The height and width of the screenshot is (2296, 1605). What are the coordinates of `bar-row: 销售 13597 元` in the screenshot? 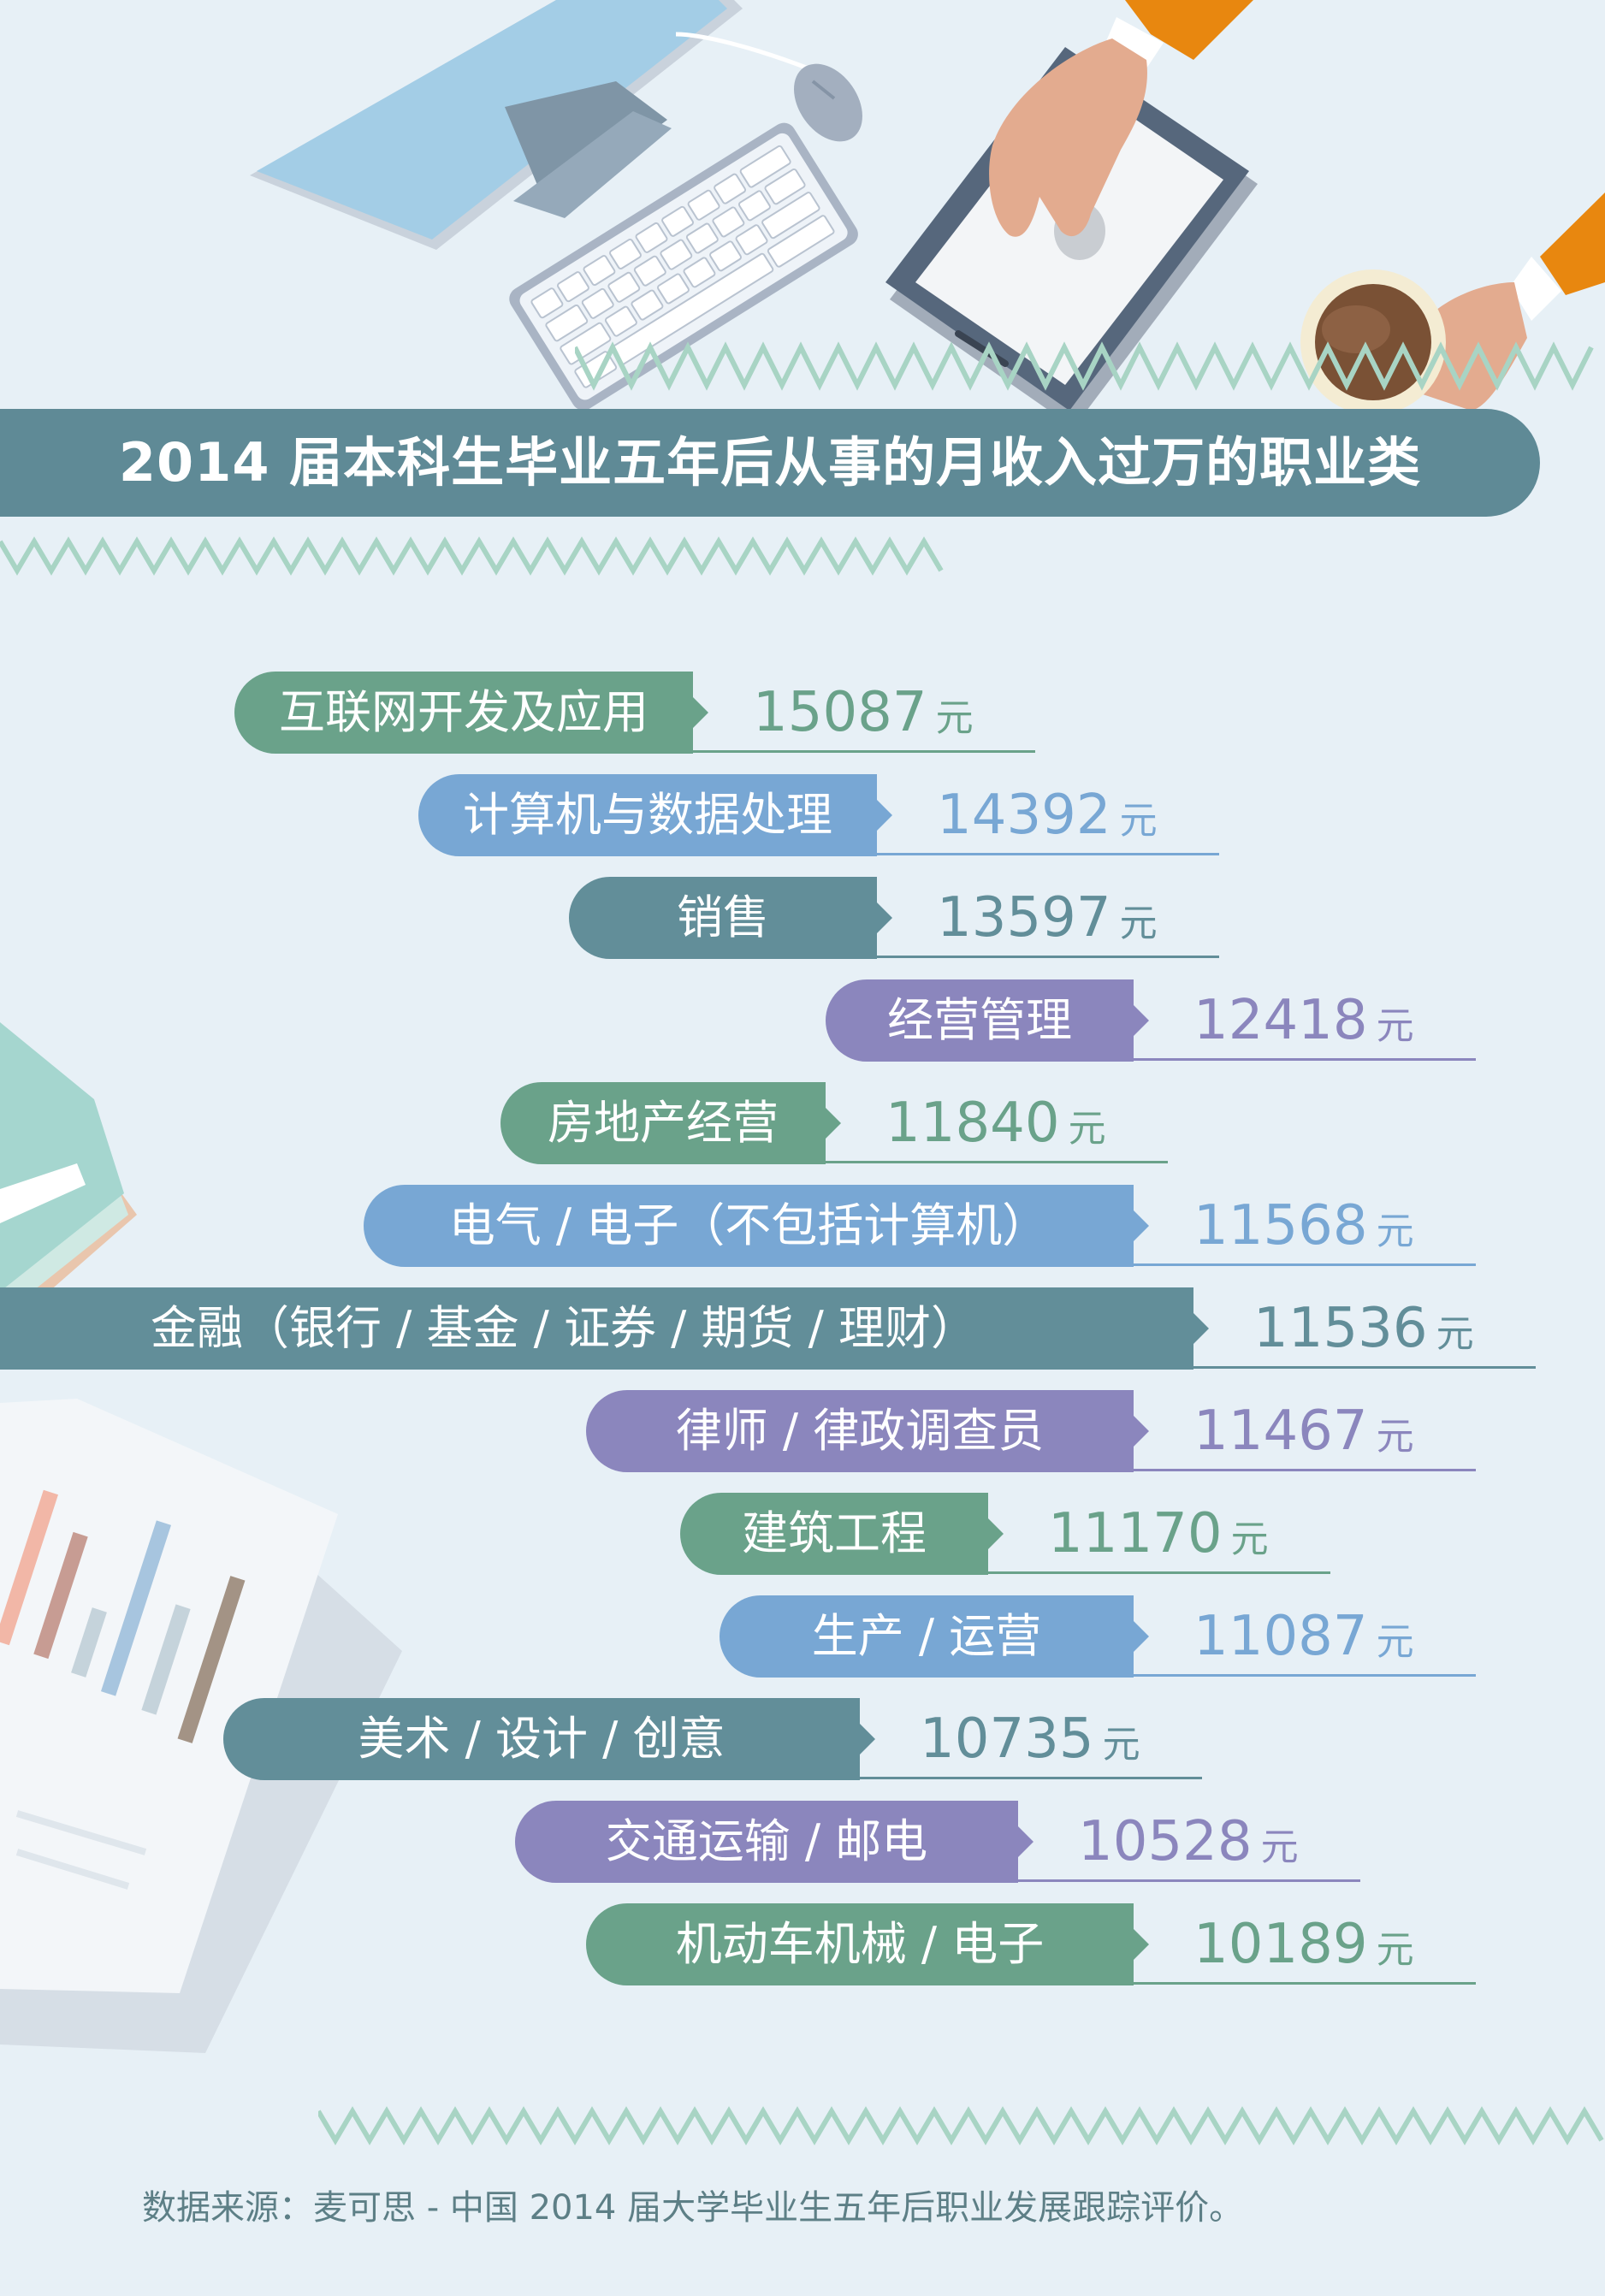 It's located at (802, 918).